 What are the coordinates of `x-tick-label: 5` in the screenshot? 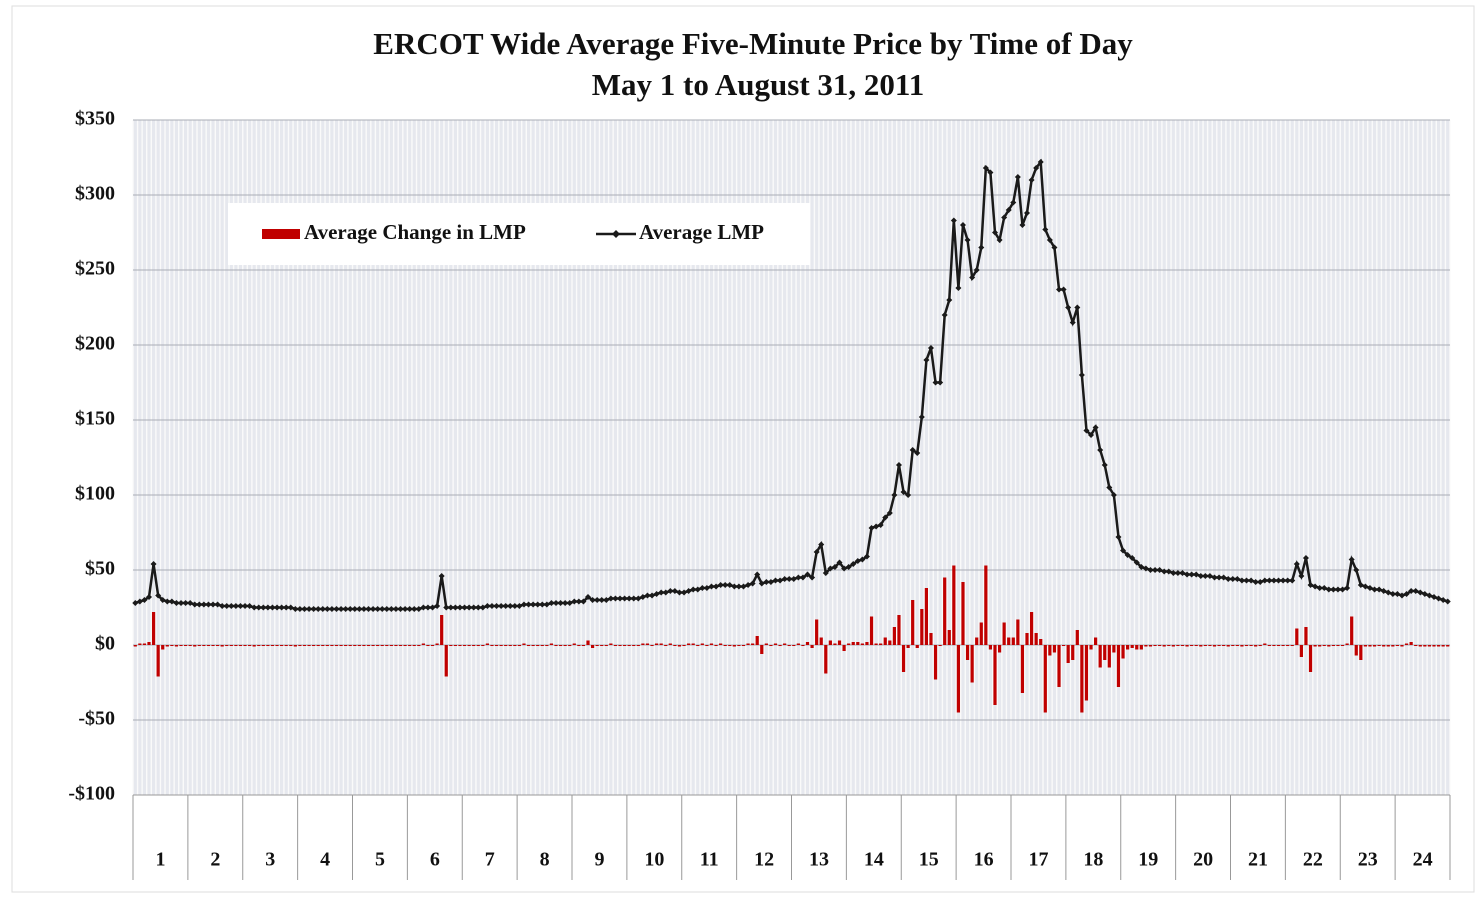 It's located at (380, 860).